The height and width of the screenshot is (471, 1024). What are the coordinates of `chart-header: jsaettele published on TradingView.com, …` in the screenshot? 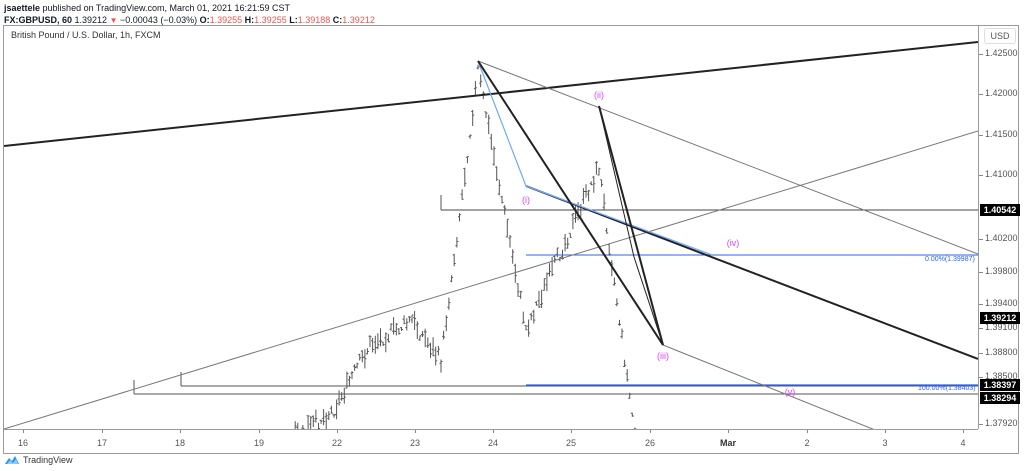 It's located at (189, 14).